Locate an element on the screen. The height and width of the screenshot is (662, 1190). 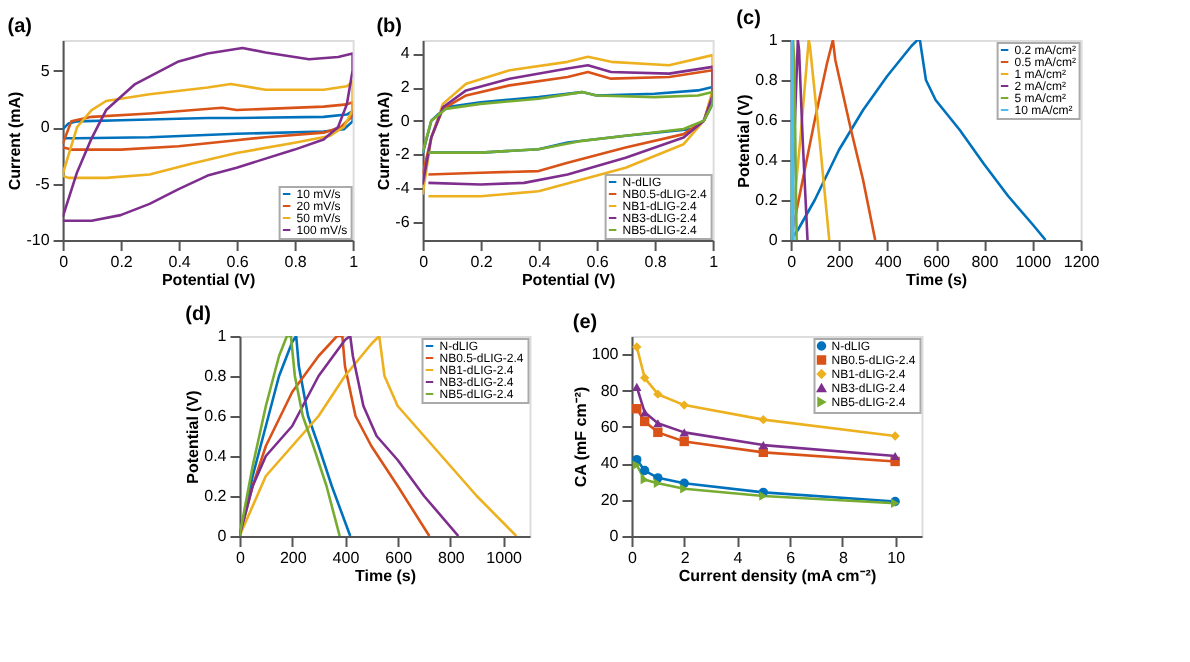
y-tick-label: 100 is located at coordinates (605, 354).